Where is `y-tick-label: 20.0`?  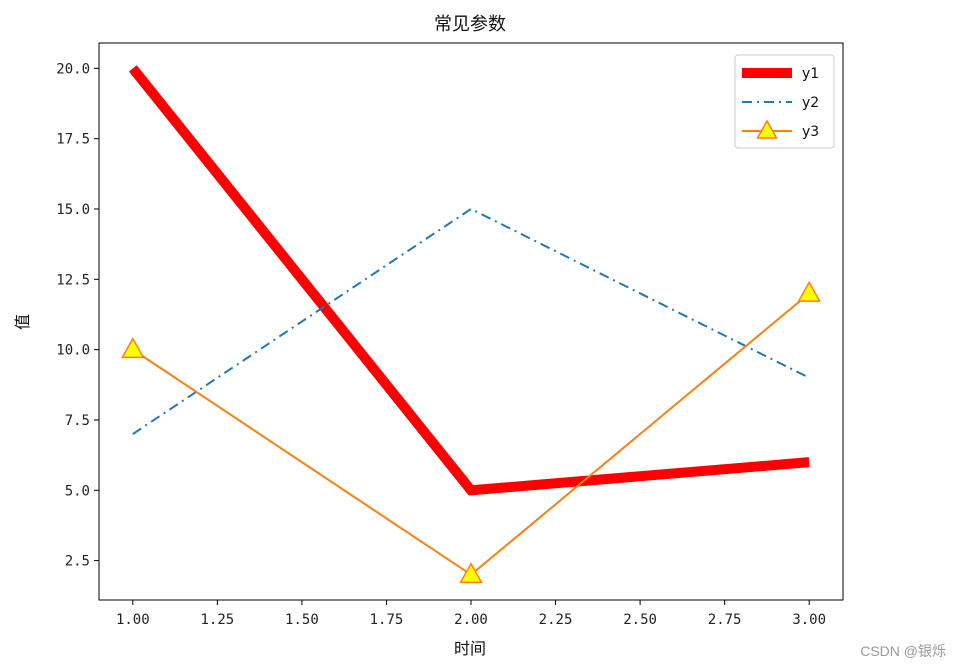
y-tick-label: 20.0 is located at coordinates (73, 69).